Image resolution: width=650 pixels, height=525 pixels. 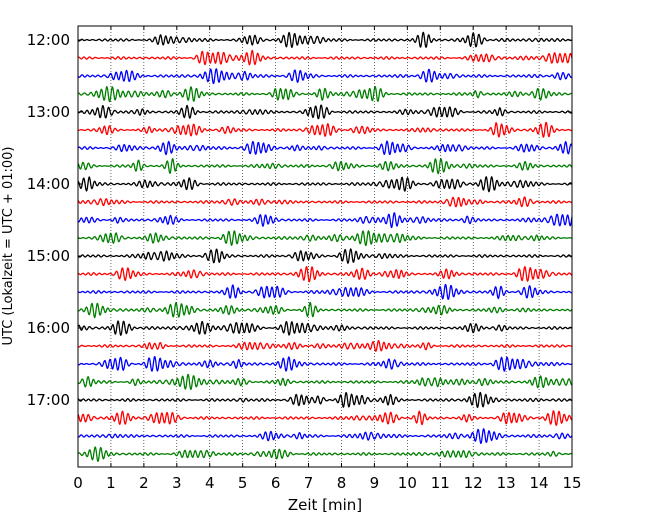 What do you see at coordinates (375, 483) in the screenshot?
I see `x-tick-label: 9` at bounding box center [375, 483].